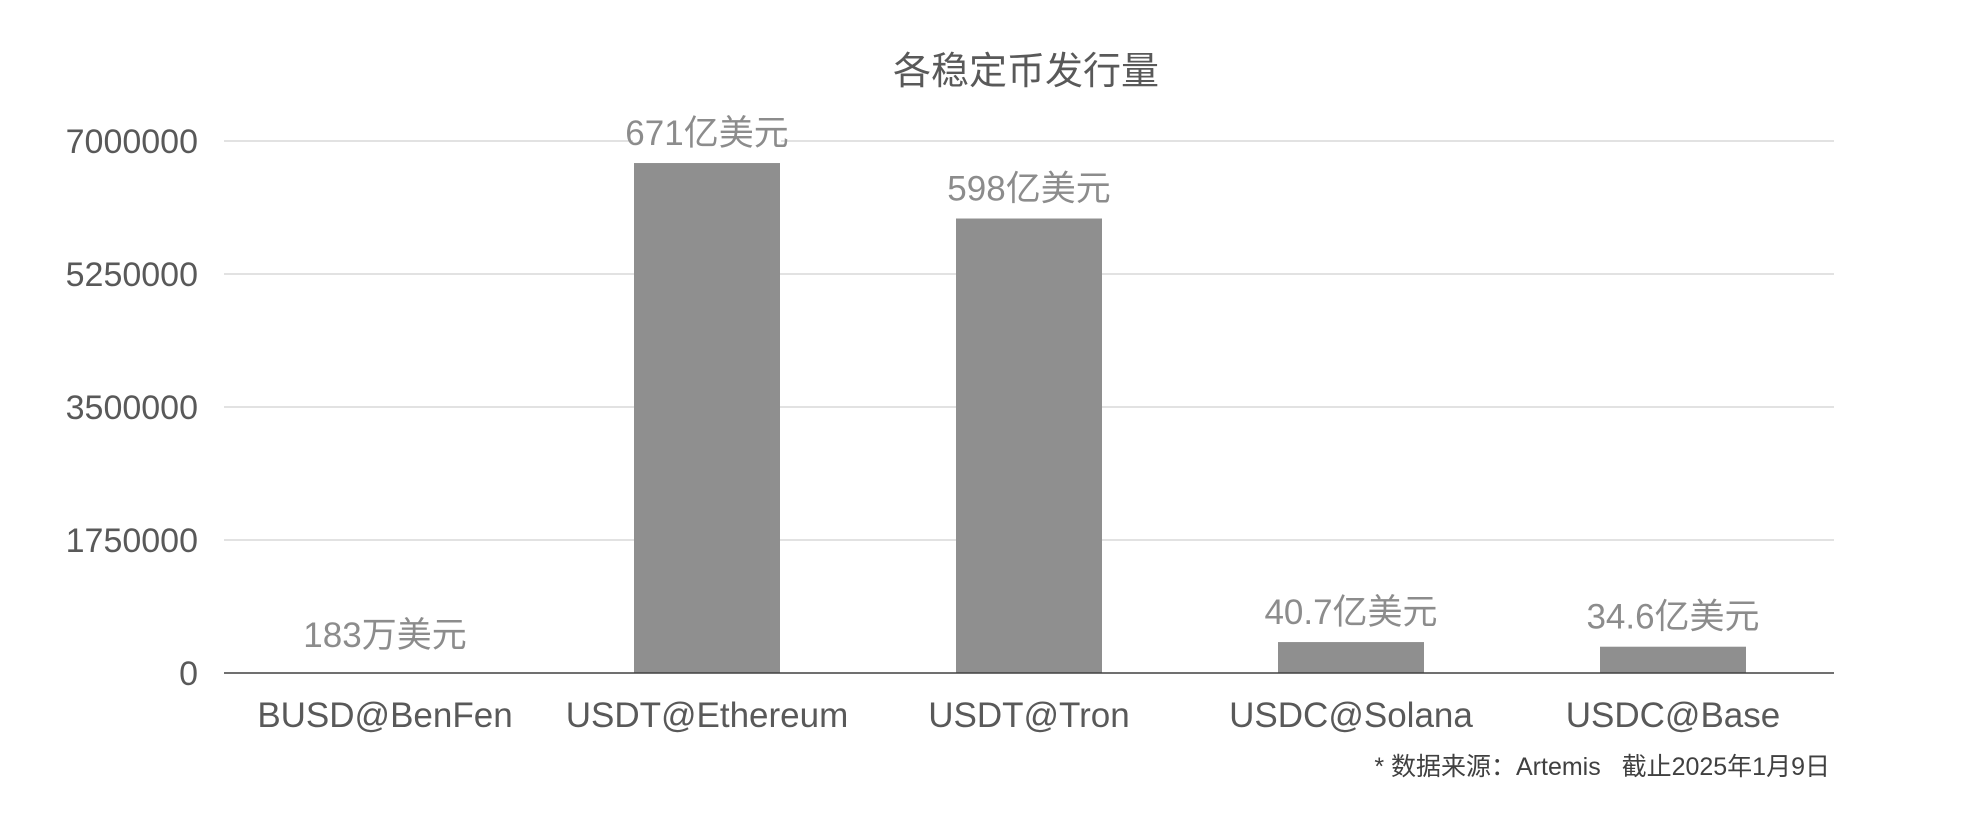  What do you see at coordinates (707, 715) in the screenshot?
I see `x-tick-label: USDT@Ethereum` at bounding box center [707, 715].